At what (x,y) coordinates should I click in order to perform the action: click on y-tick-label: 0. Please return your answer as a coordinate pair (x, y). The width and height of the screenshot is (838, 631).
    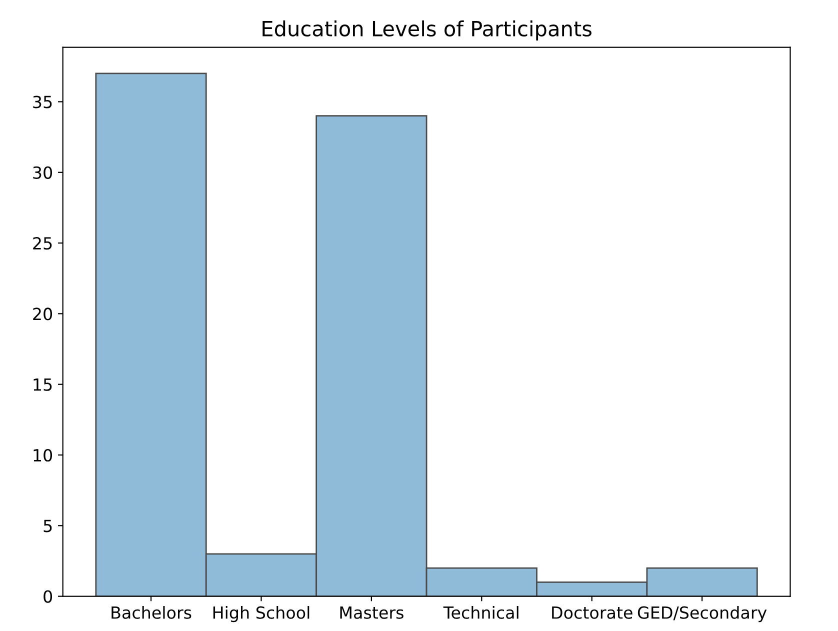
    Looking at the image, I should click on (48, 596).